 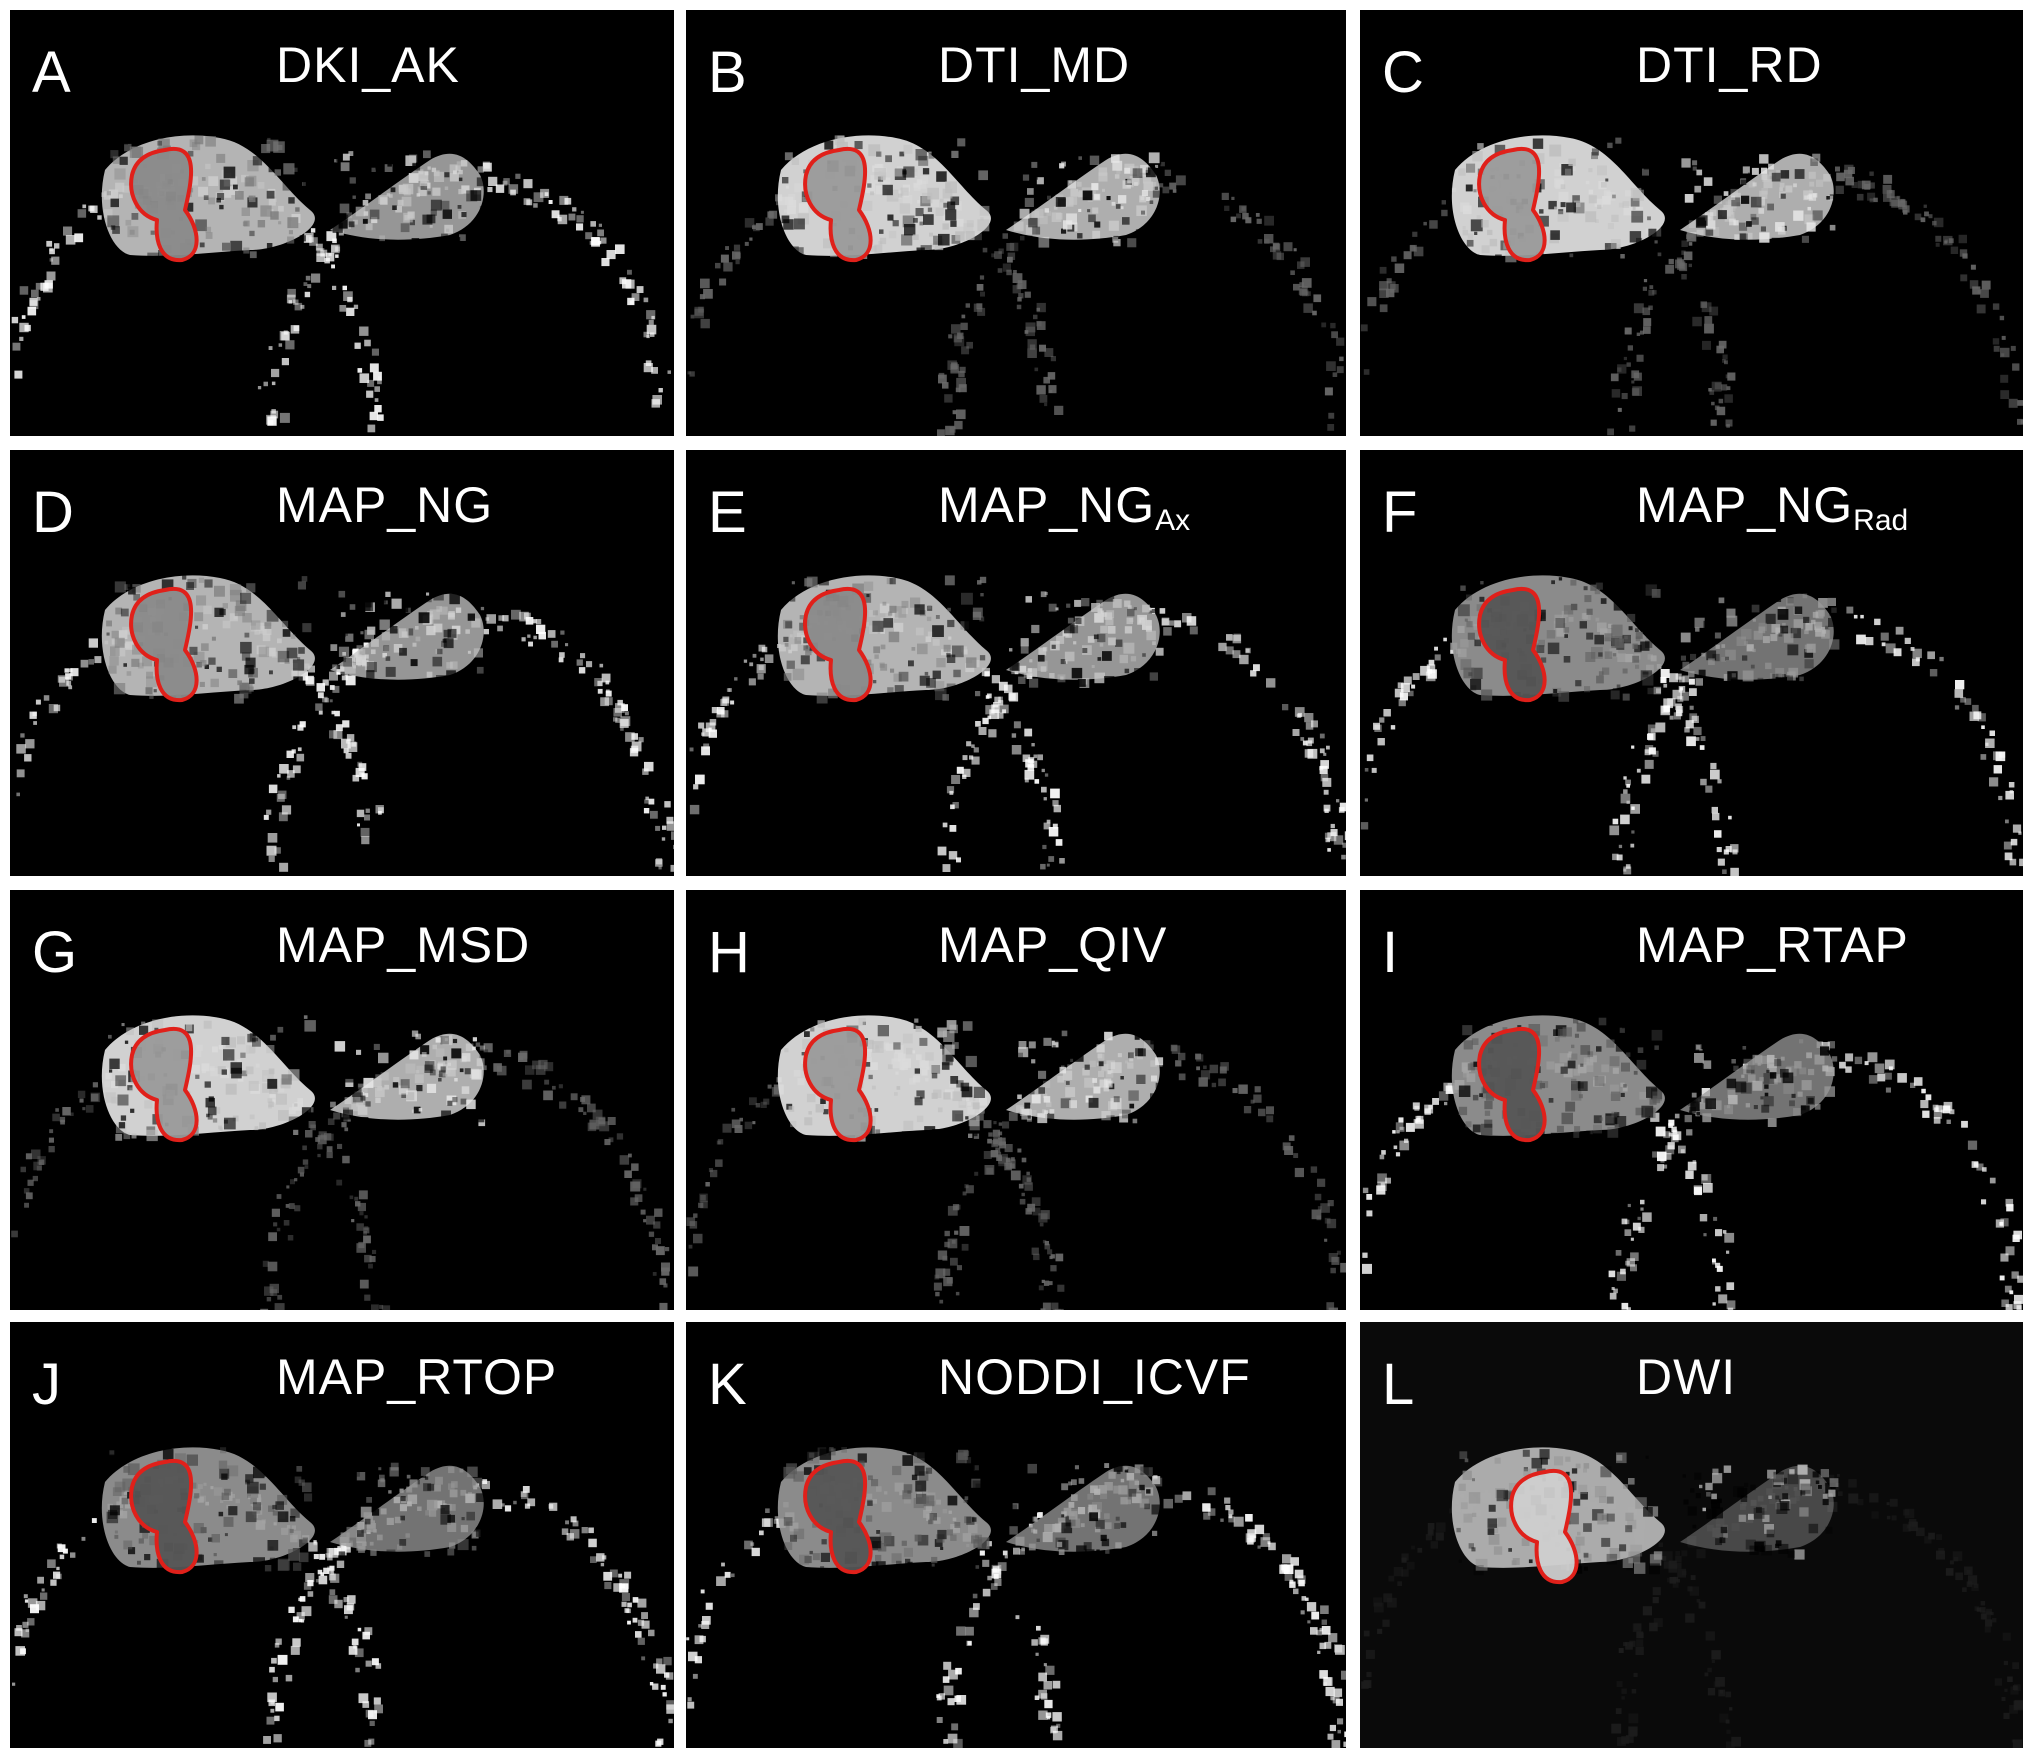 I want to click on panel-title: NODDI_ICVF, so click(x=1094, y=1377).